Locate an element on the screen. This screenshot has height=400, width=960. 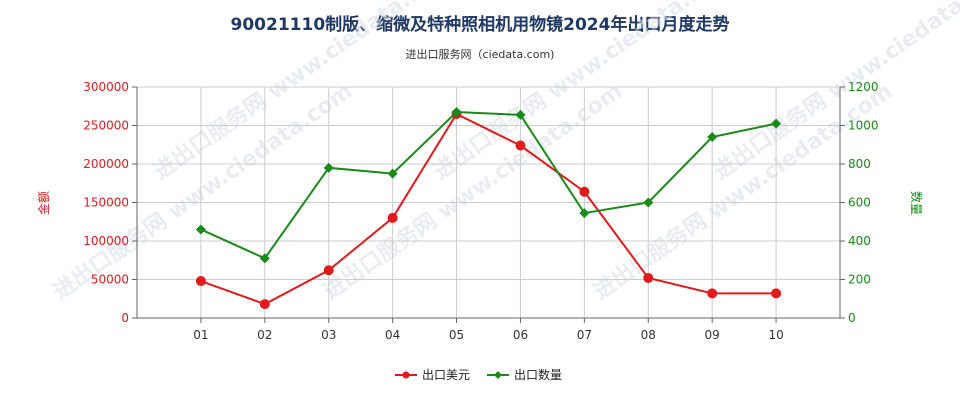
y-left-tick-label: 200000 is located at coordinates (106, 164).